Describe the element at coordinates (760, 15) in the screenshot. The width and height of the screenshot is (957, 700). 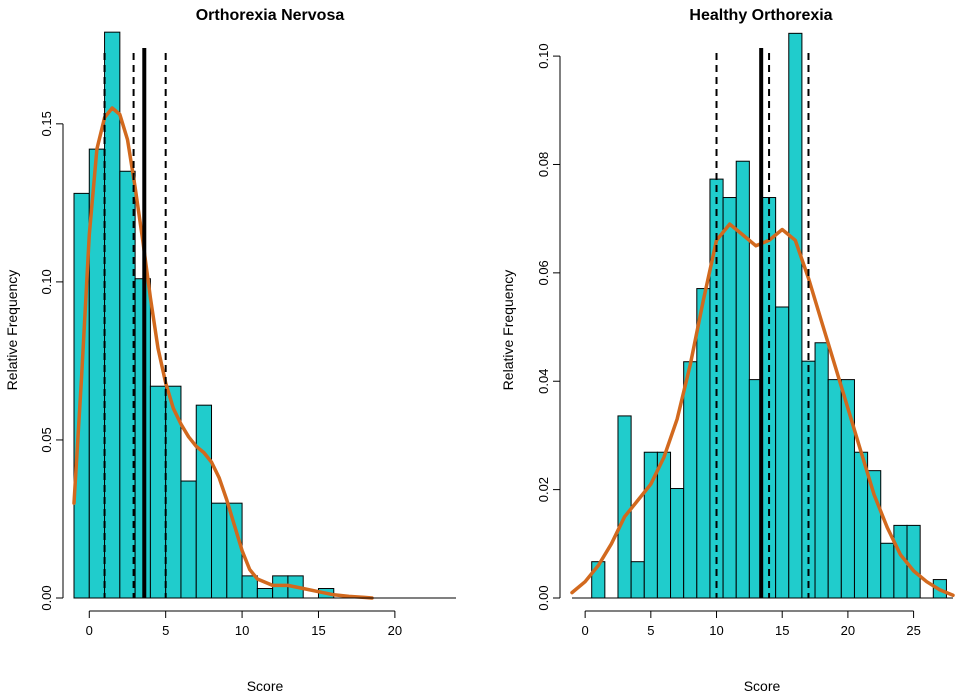
I see `chart-title: Healthy Orthorexia` at that location.